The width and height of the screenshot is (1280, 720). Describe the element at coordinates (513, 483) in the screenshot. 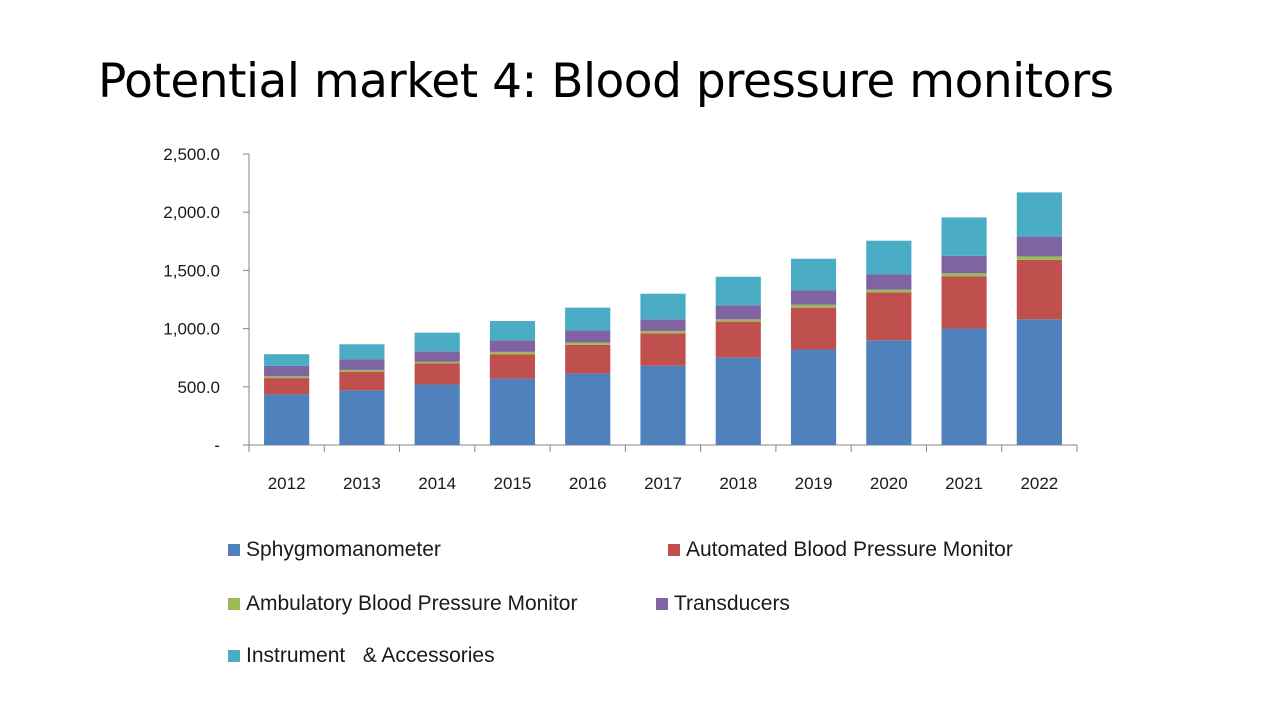

I see `x-tick-label: 2015` at that location.